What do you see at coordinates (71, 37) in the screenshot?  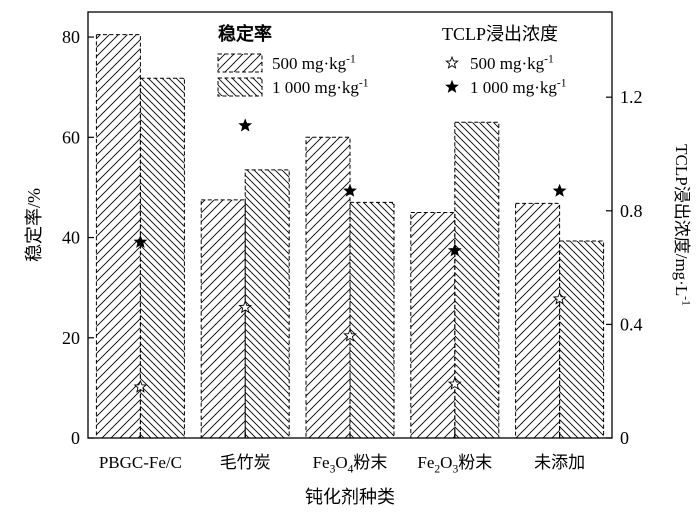 I see `left-tick-label: 80` at bounding box center [71, 37].